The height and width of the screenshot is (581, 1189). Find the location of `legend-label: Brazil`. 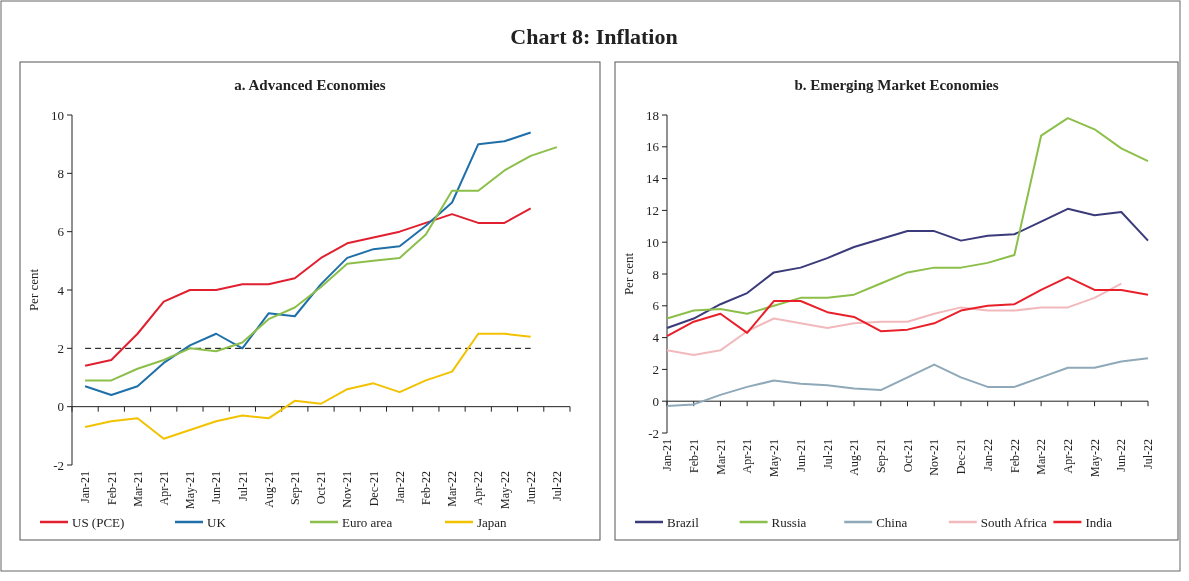

legend-label: Brazil is located at coordinates (683, 522).